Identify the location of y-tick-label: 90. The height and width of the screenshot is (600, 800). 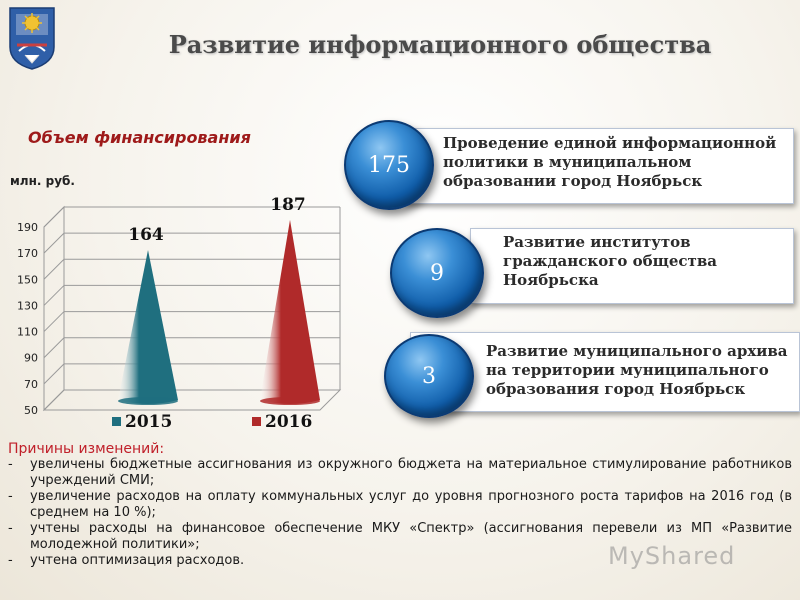
(31, 358).